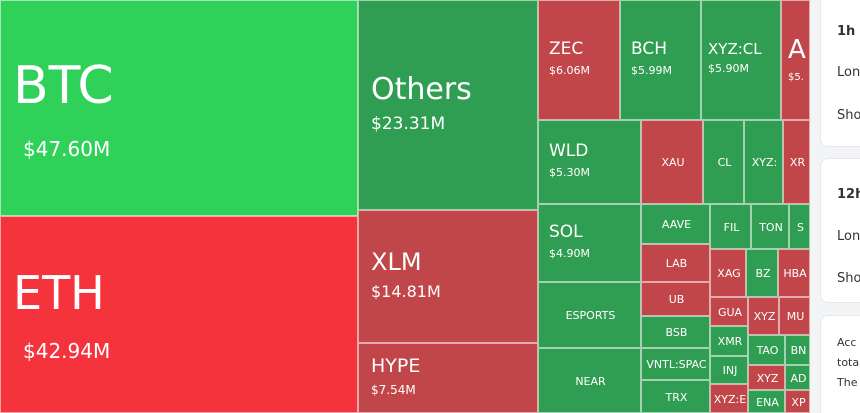 The image size is (860, 413). What do you see at coordinates (847, 342) in the screenshot?
I see `info-line-1: Acc` at bounding box center [847, 342].